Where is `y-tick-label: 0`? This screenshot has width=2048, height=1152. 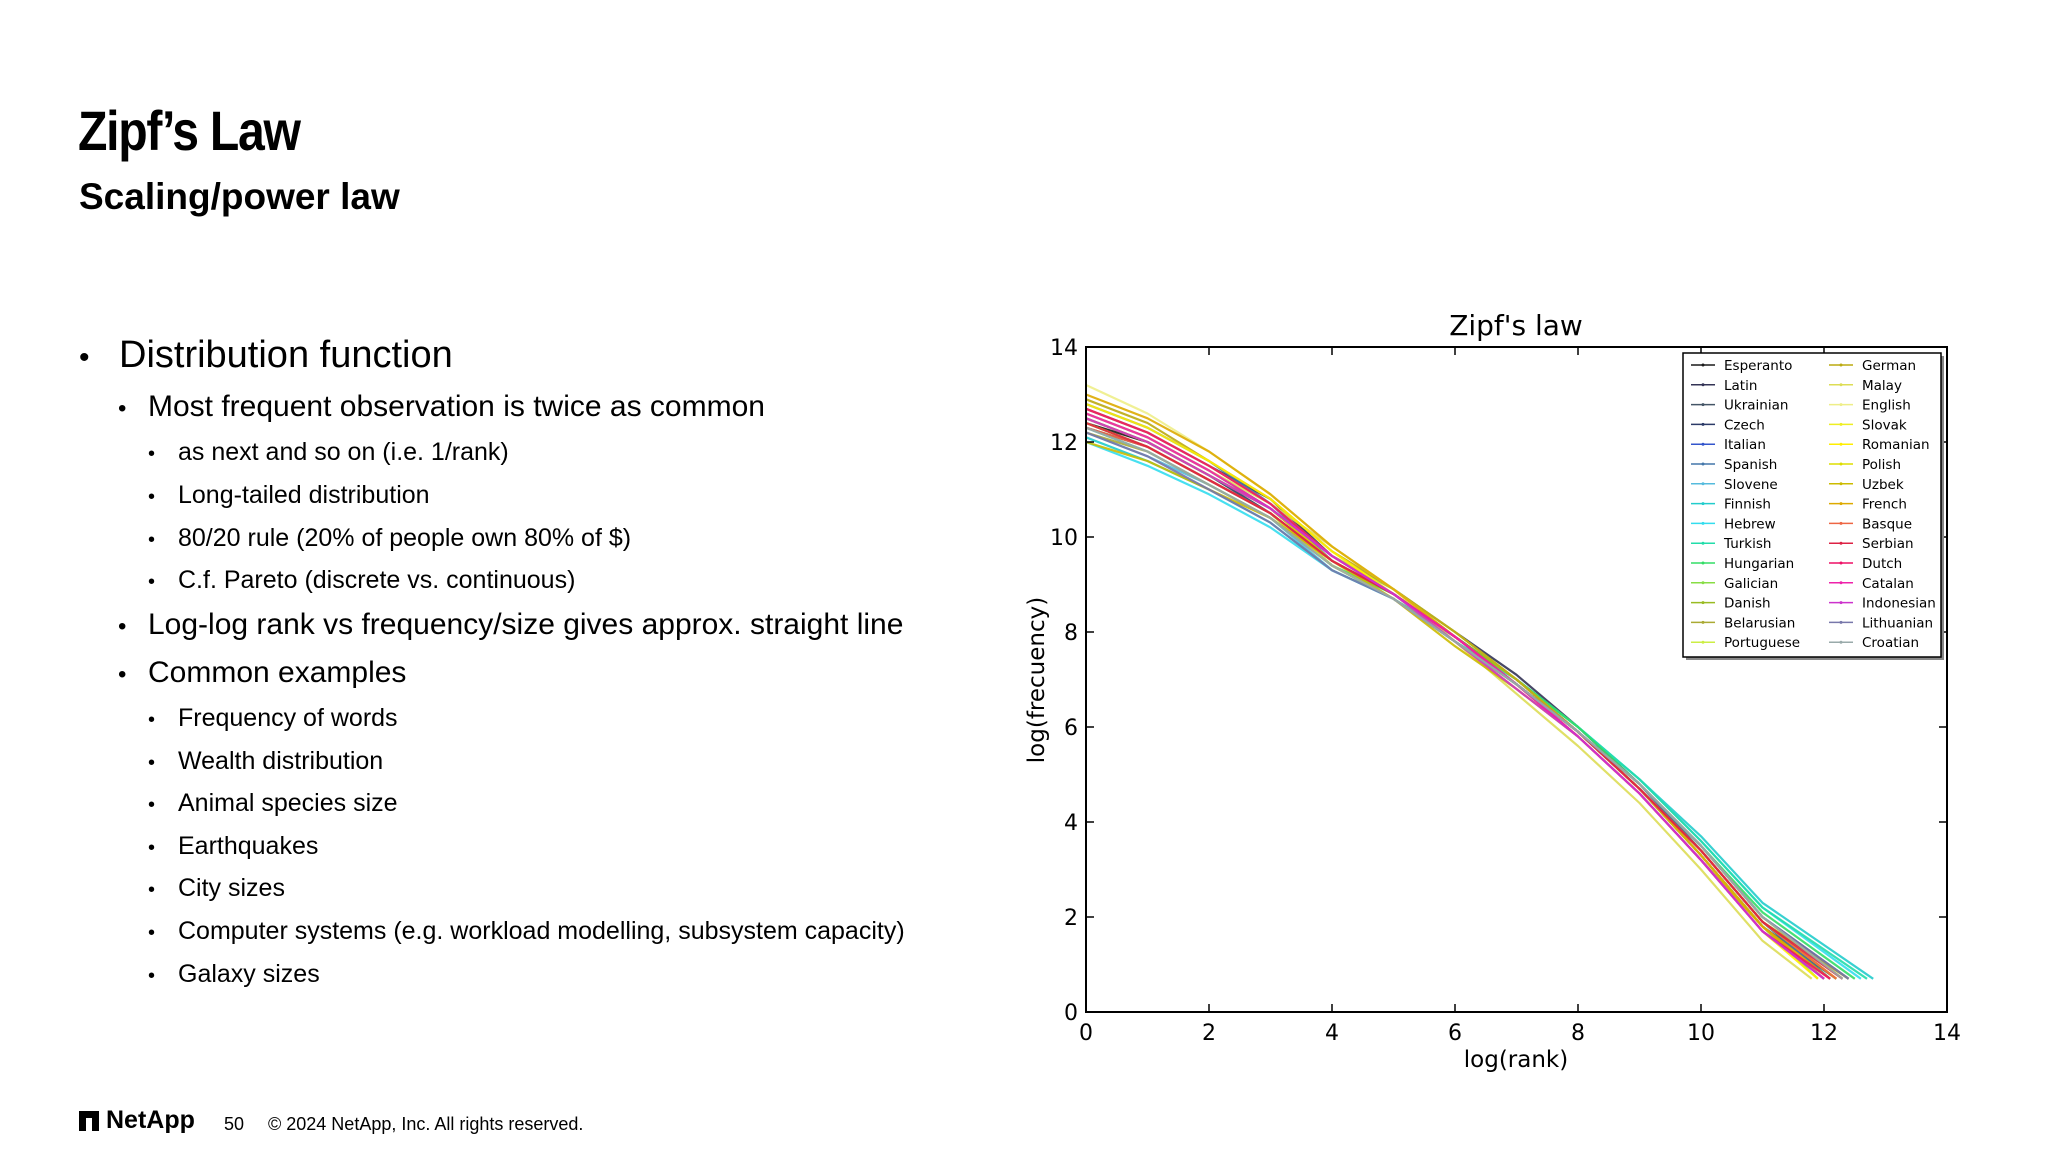 y-tick-label: 0 is located at coordinates (1071, 1013).